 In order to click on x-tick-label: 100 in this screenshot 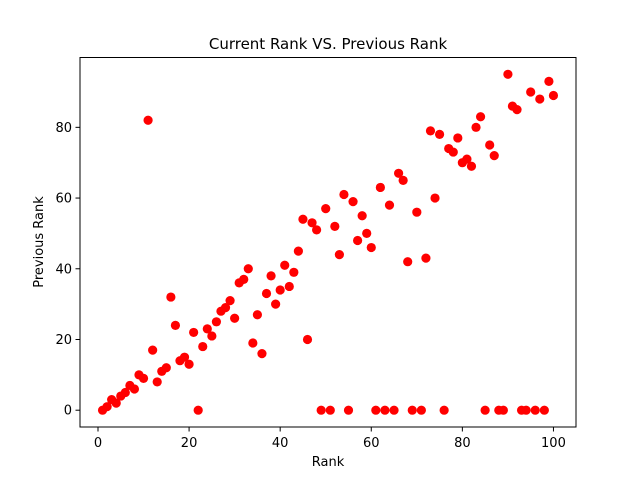, I will do `click(553, 443)`.